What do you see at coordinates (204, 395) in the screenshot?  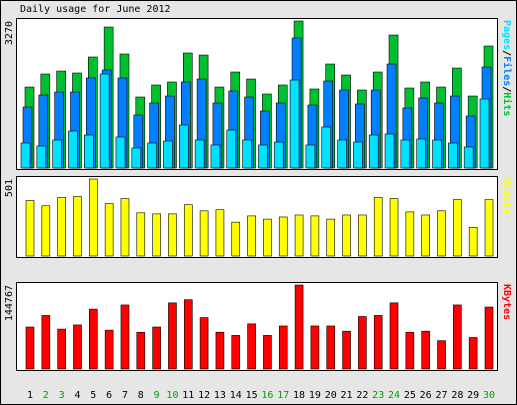 I see `x-tick-label: 12` at bounding box center [204, 395].